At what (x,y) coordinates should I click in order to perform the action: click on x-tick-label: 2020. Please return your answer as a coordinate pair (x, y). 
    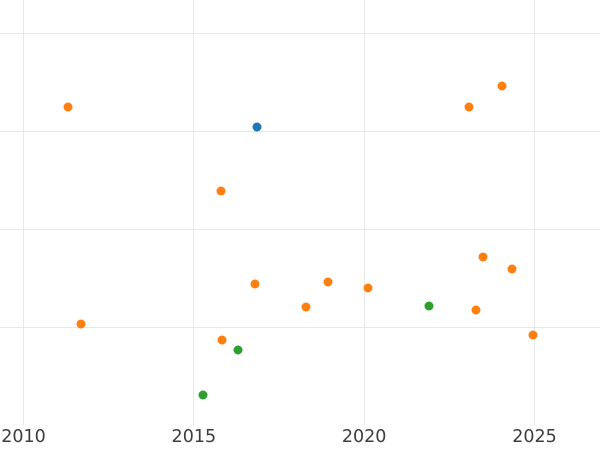
    Looking at the image, I should click on (364, 437).